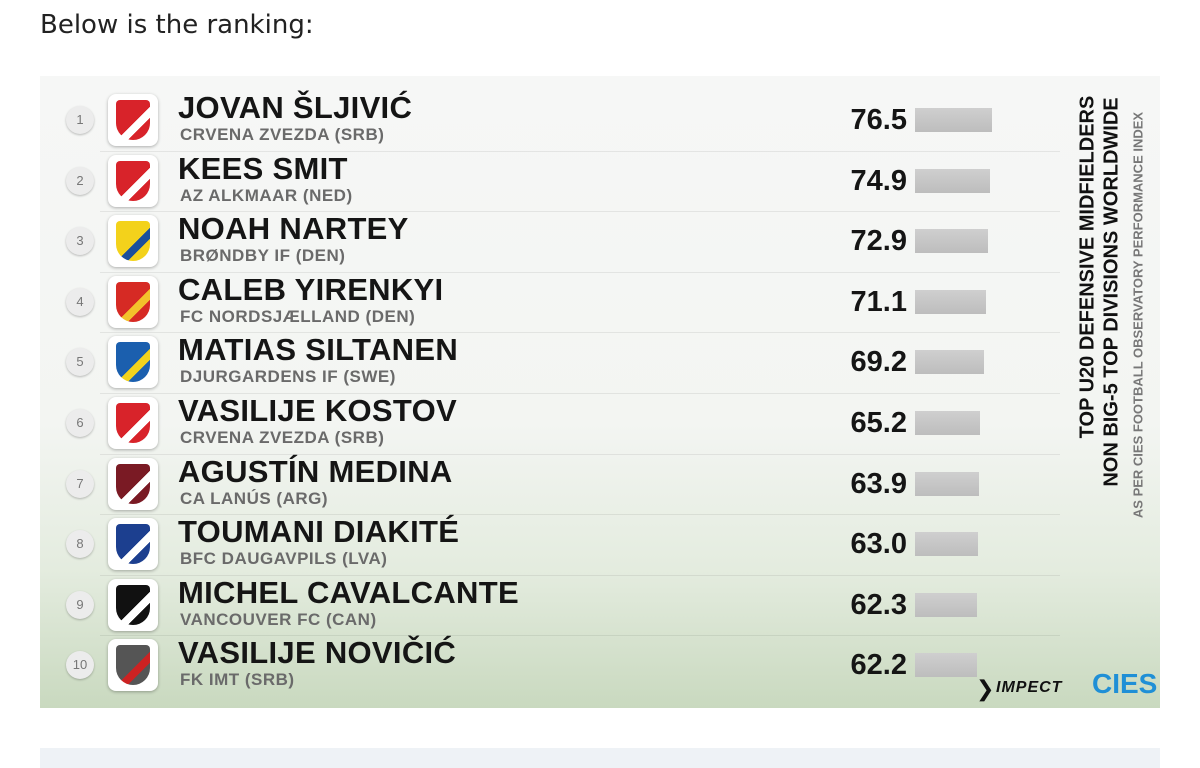 The height and width of the screenshot is (768, 1200). Describe the element at coordinates (878, 301) in the screenshot. I see `score: 71.1` at that location.